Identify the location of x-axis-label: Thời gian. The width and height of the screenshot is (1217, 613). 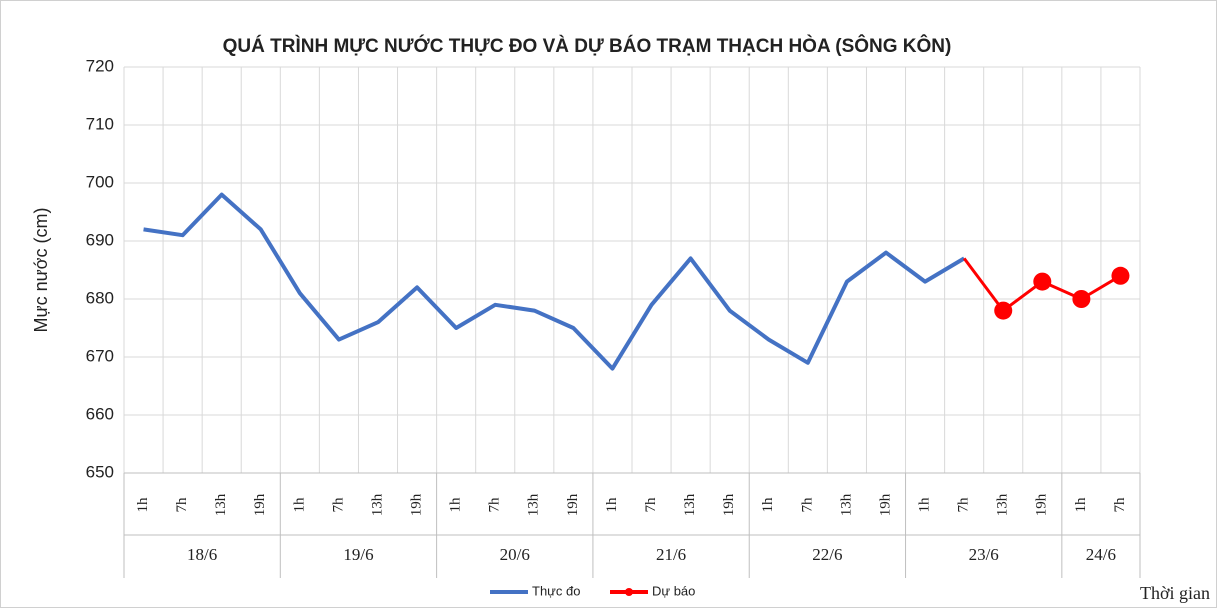
(1175, 593).